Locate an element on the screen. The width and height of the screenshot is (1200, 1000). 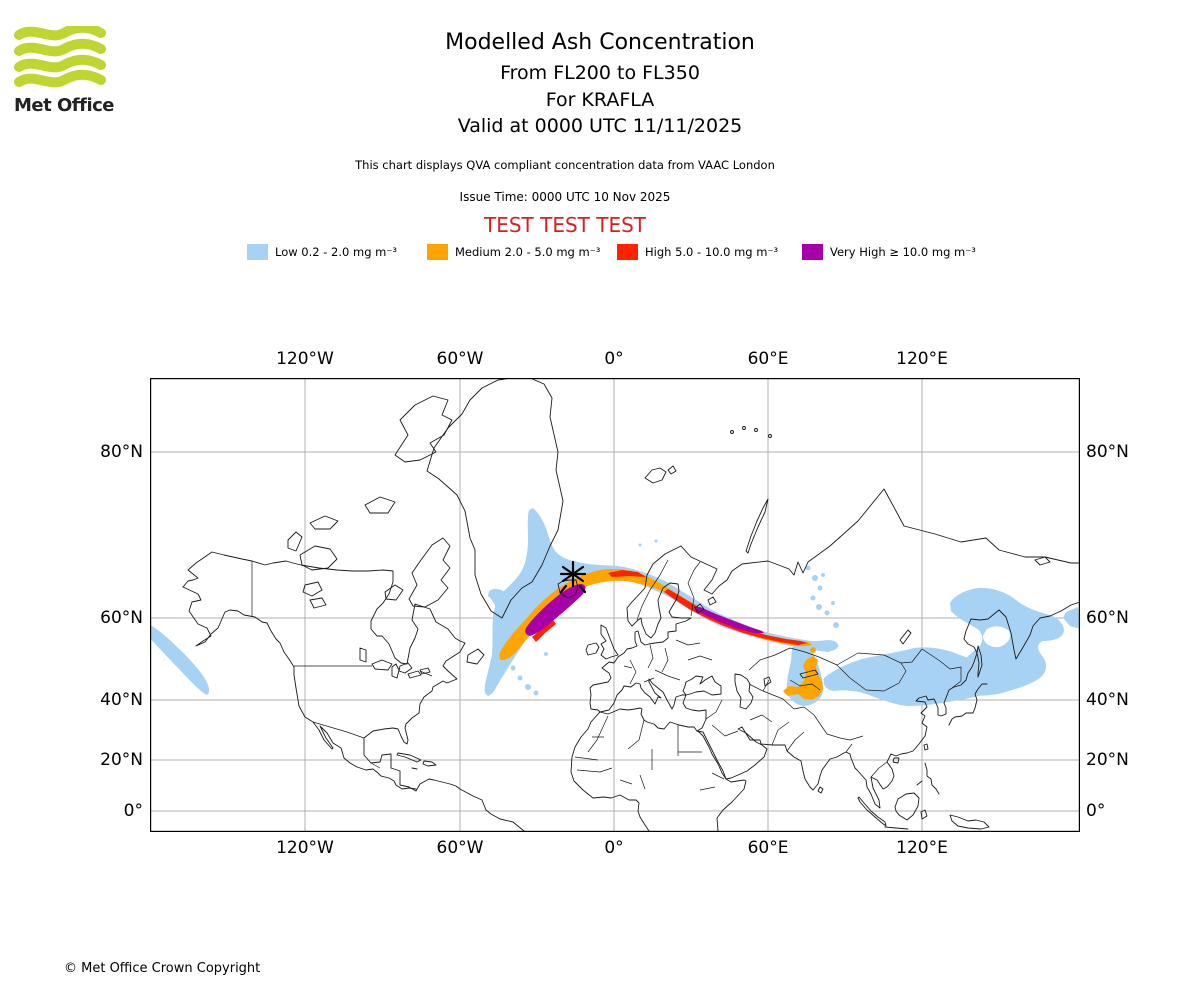
coast-black-sea is located at coordinates (702, 685).